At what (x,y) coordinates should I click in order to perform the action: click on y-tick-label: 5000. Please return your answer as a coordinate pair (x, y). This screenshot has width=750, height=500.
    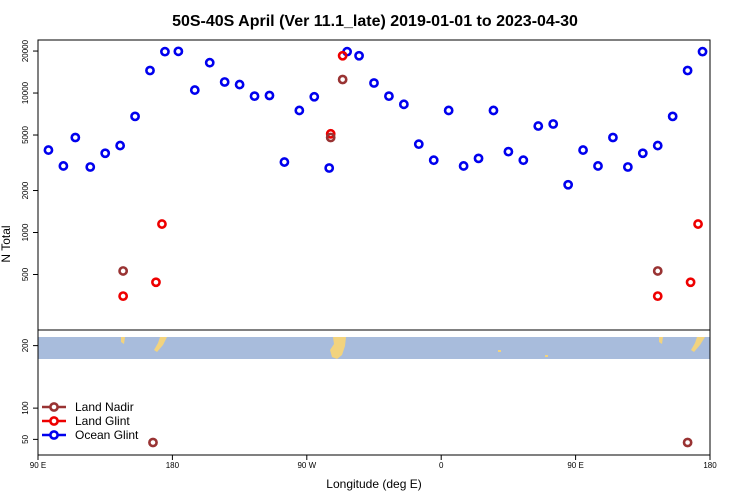
    Looking at the image, I should click on (25, 135).